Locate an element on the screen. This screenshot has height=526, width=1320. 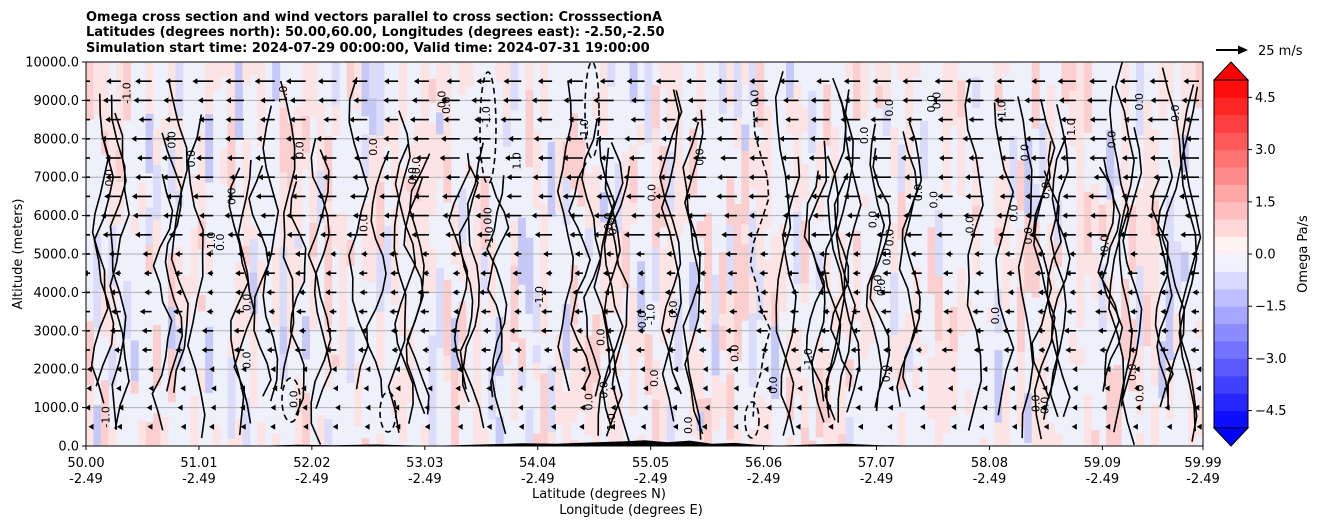
x-axis-label-longitude: Longitude (degrees E) is located at coordinates (631, 510).